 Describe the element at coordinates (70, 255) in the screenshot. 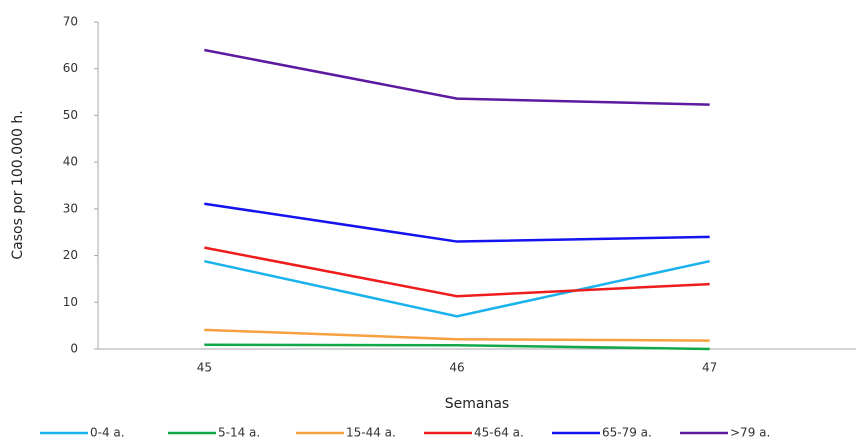

I see `y-tick-label: 20` at that location.